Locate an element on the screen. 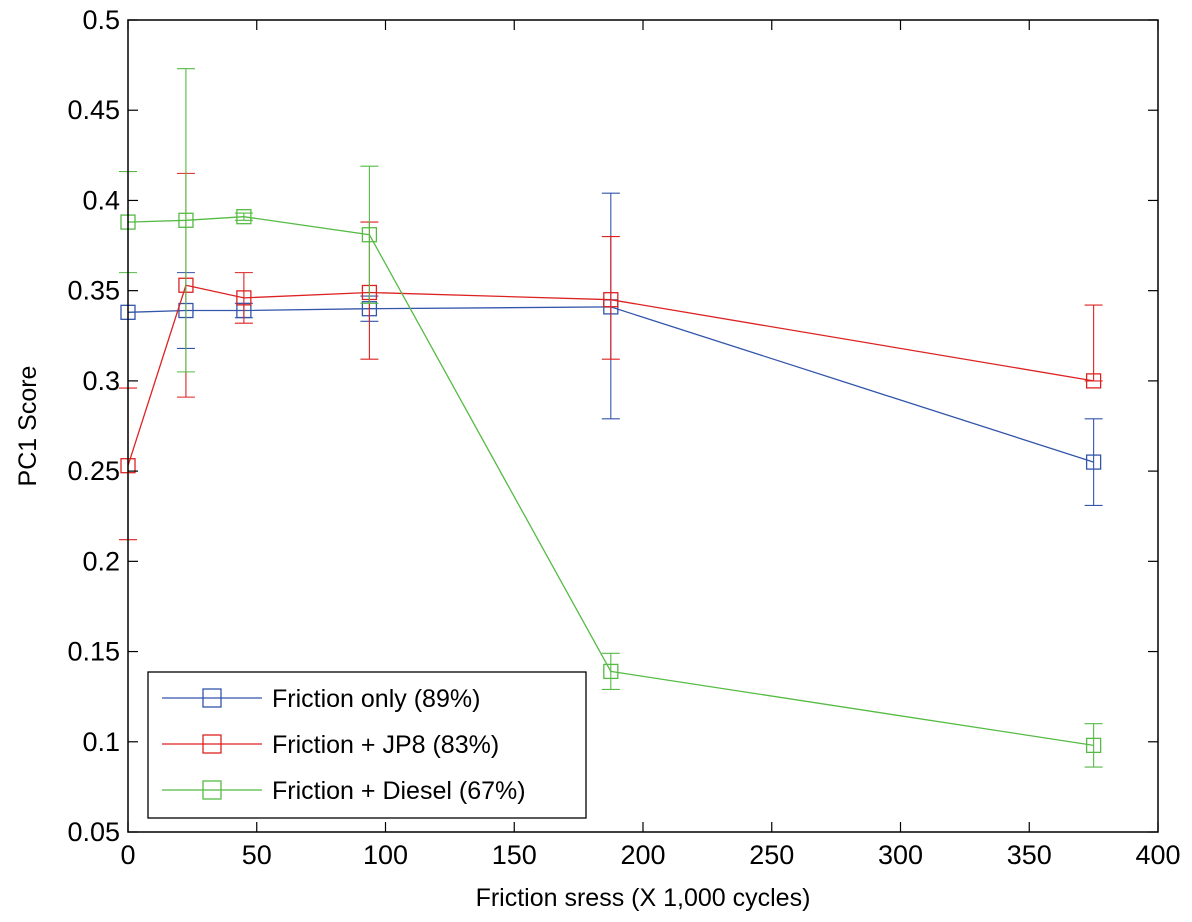 The width and height of the screenshot is (1192, 922). legend-entry: Friction only (89%) is located at coordinates (321, 699).